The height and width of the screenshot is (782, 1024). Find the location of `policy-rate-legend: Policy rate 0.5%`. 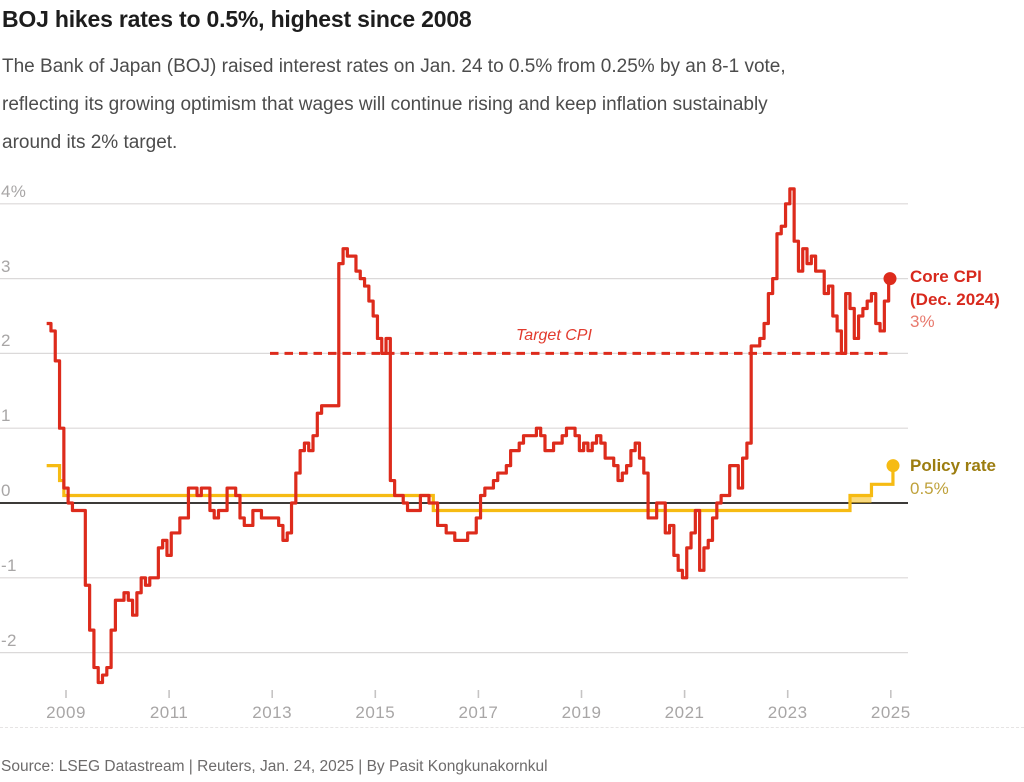

policy-rate-legend: Policy rate 0.5% is located at coordinates (967, 477).